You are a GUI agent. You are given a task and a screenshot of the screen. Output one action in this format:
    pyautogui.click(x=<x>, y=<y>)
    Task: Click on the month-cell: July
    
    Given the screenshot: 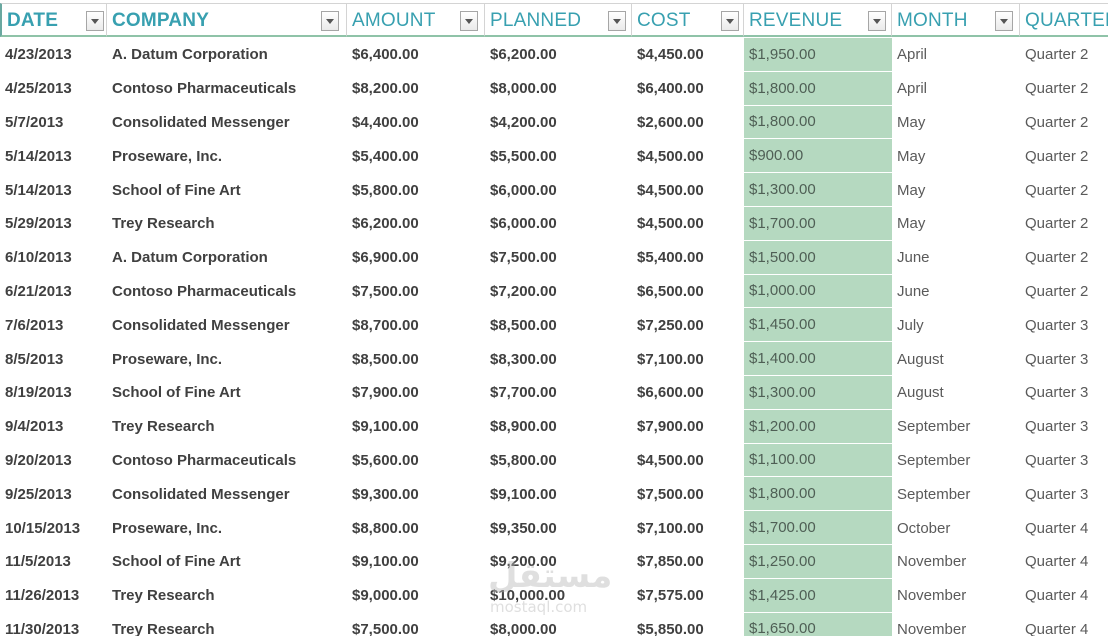 What is the action you would take?
    pyautogui.click(x=910, y=325)
    